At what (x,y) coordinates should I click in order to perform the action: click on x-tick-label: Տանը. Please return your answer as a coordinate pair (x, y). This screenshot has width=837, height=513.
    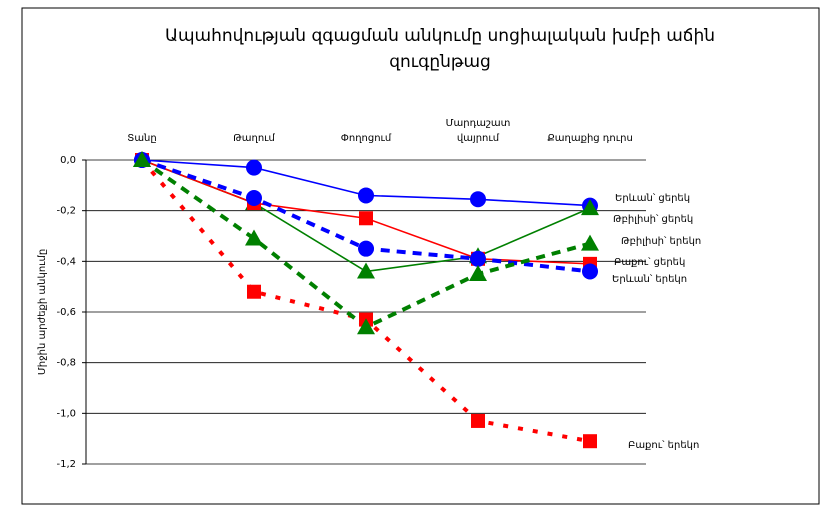
    Looking at the image, I should click on (142, 138).